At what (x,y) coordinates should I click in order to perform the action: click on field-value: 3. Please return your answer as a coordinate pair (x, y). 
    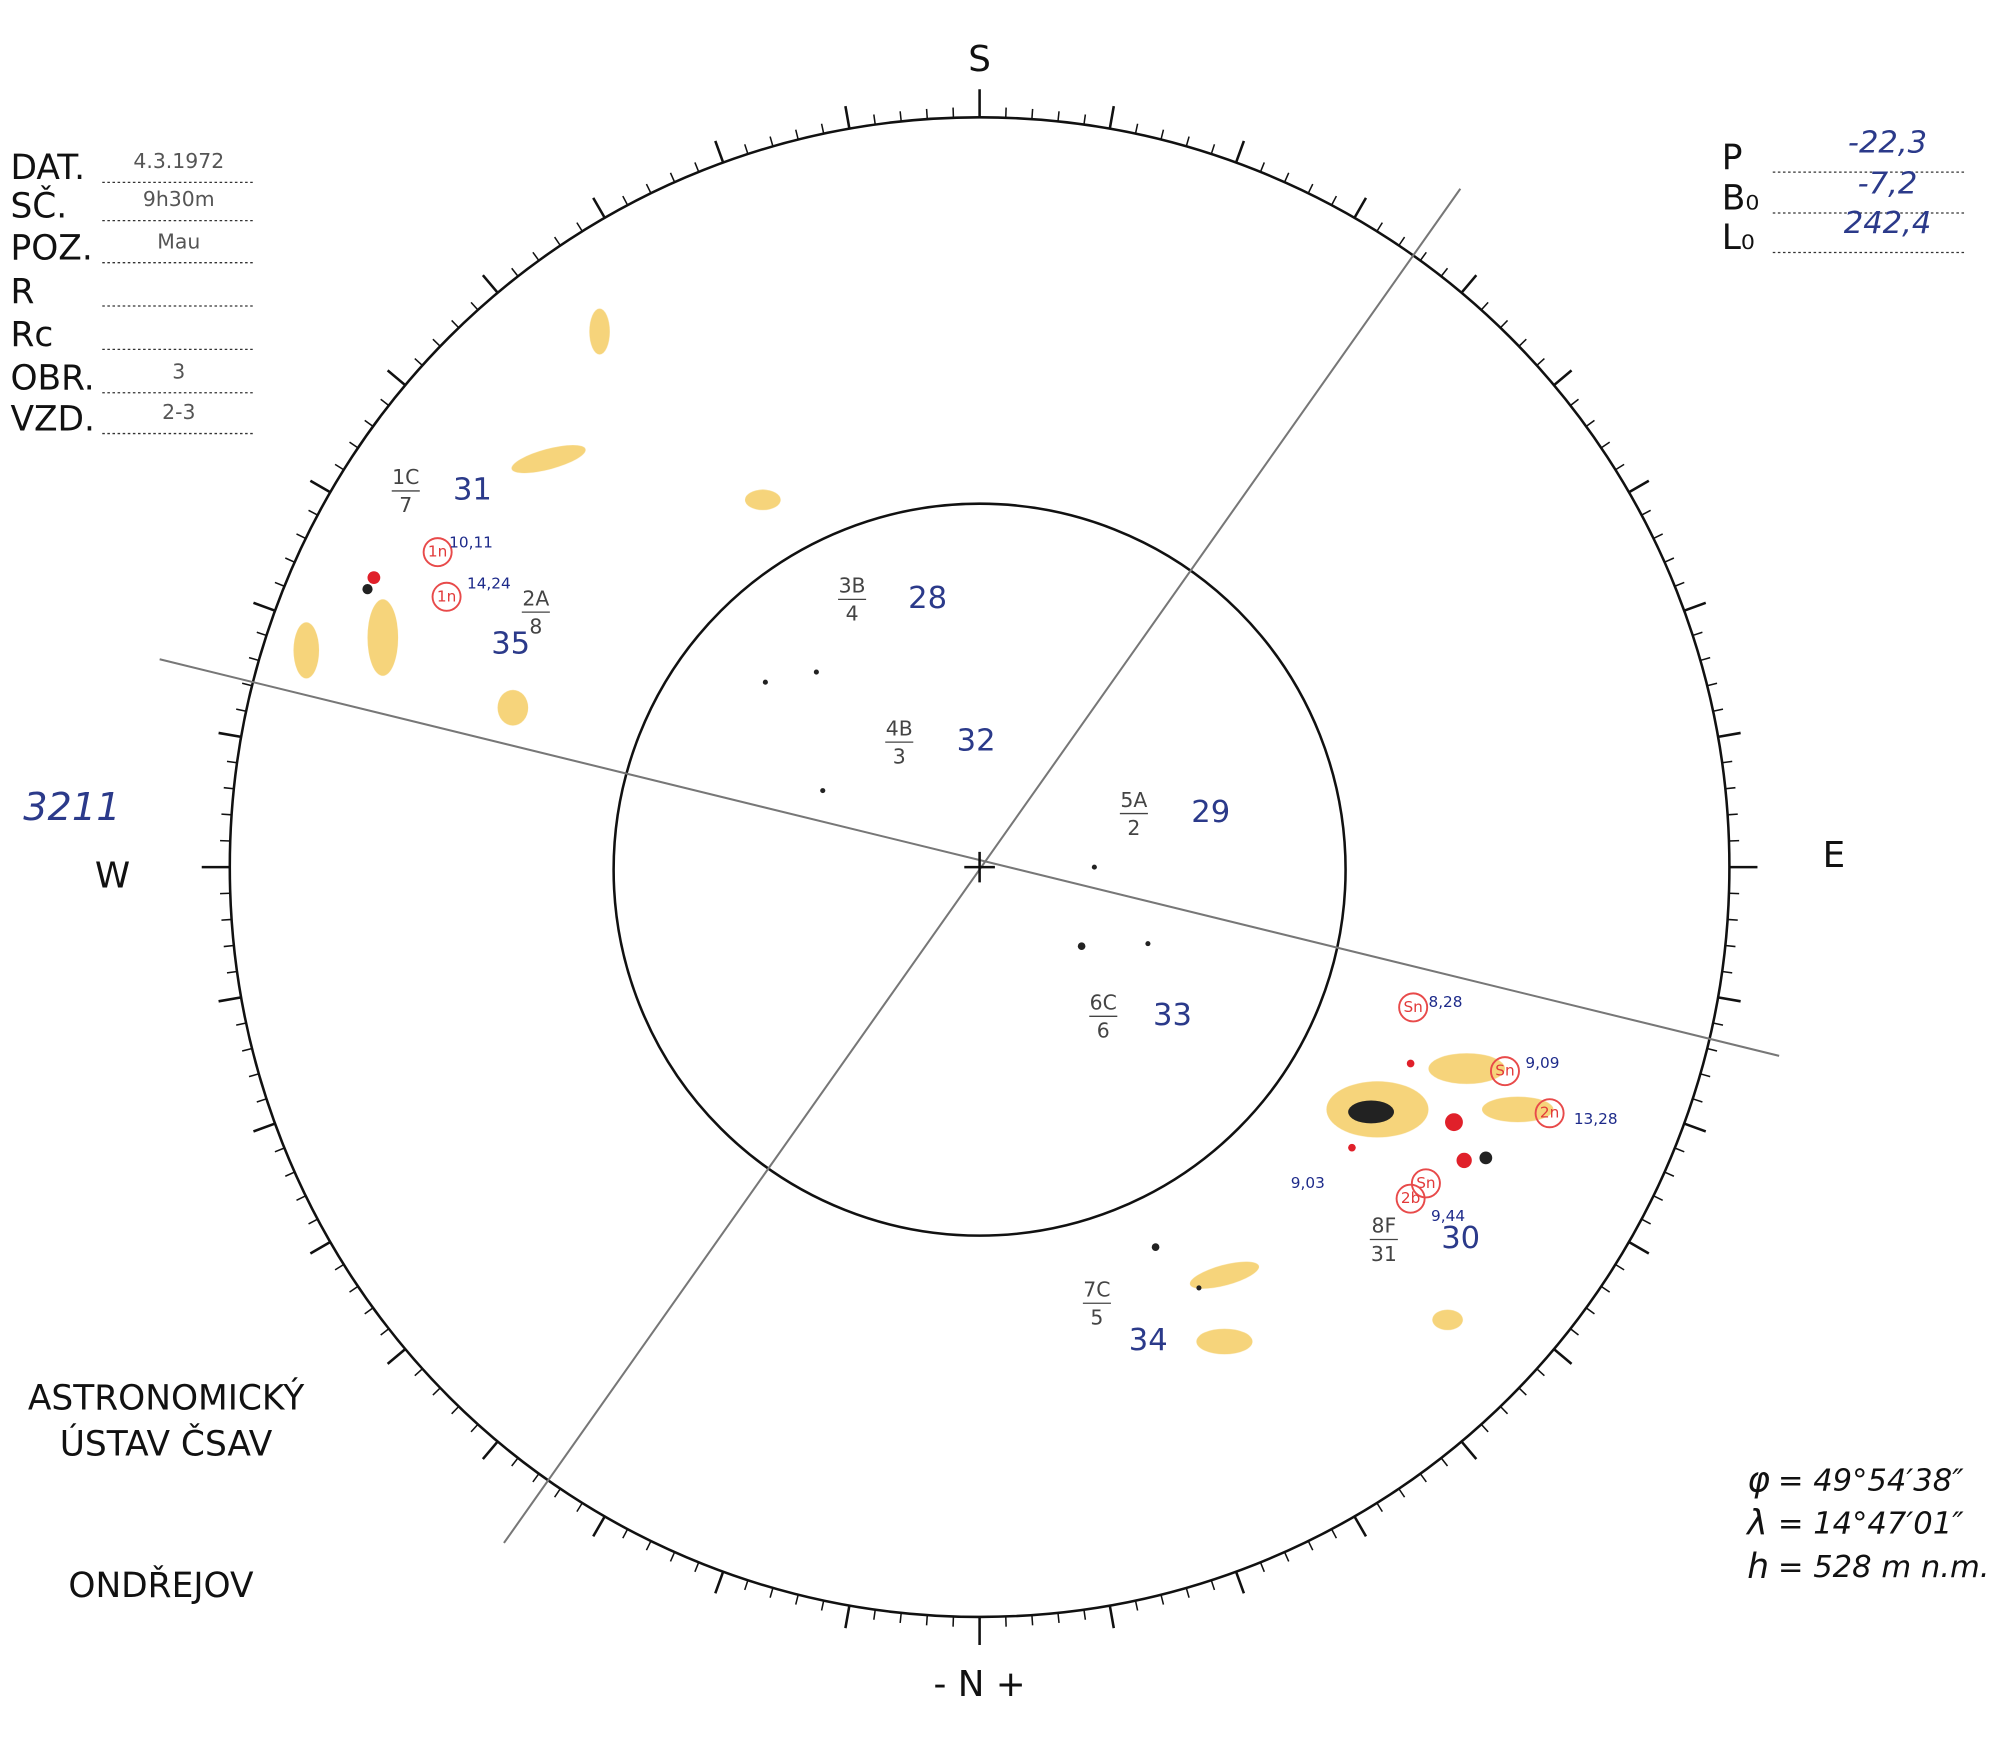
    Looking at the image, I should click on (178, 371).